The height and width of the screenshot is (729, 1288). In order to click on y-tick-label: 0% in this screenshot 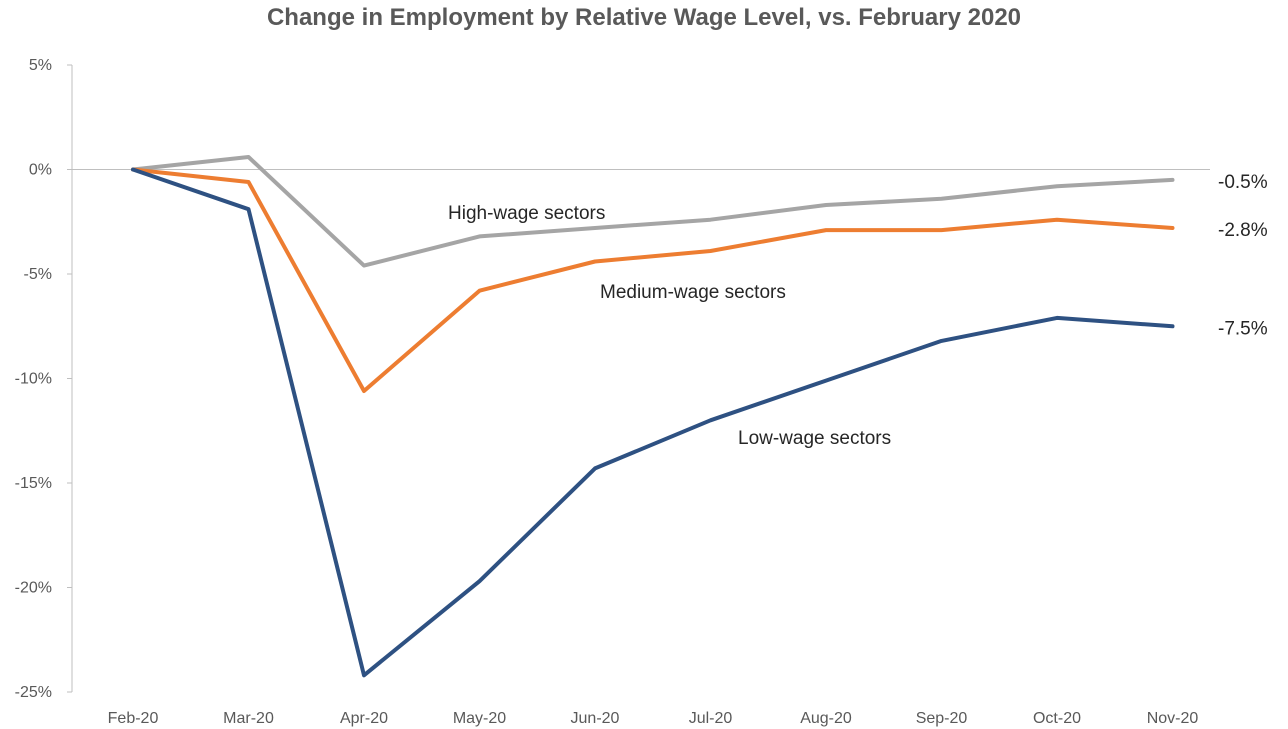, I will do `click(40, 170)`.